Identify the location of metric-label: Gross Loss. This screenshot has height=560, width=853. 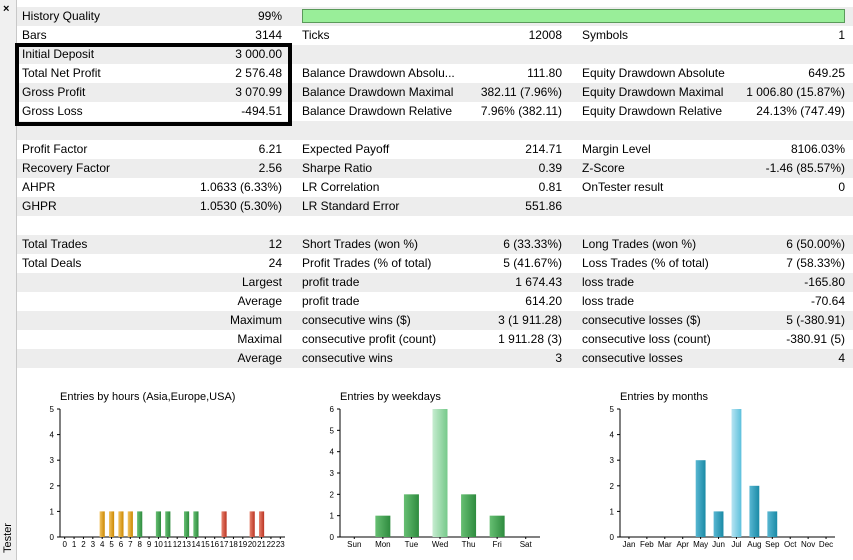
(52, 111).